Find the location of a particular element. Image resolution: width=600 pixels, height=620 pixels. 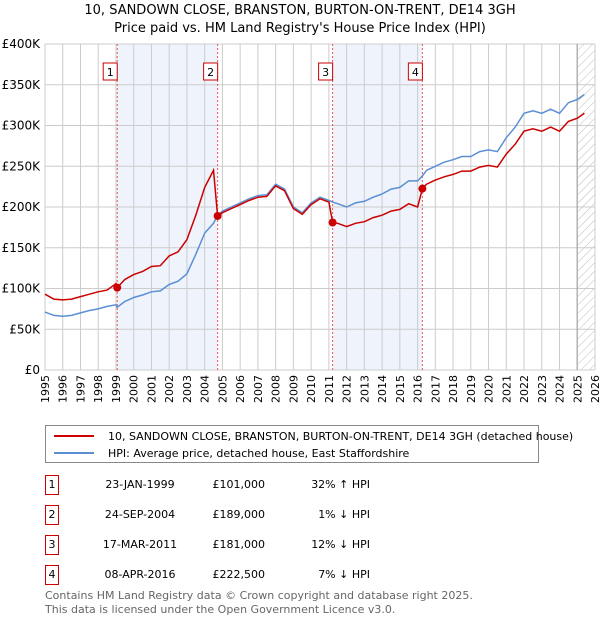

legend-swatch-red is located at coordinates (74, 436).